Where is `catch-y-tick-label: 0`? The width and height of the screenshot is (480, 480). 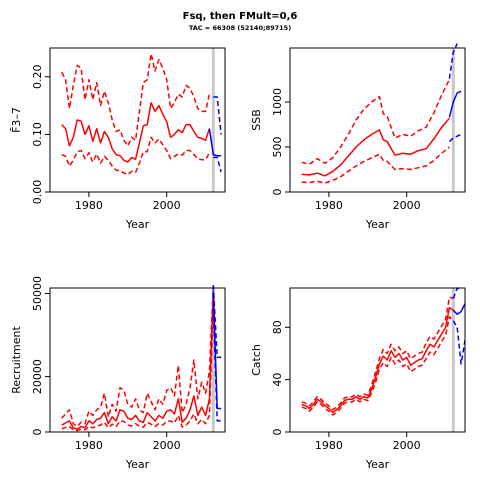 catch-y-tick-label: 0 is located at coordinates (277, 432).